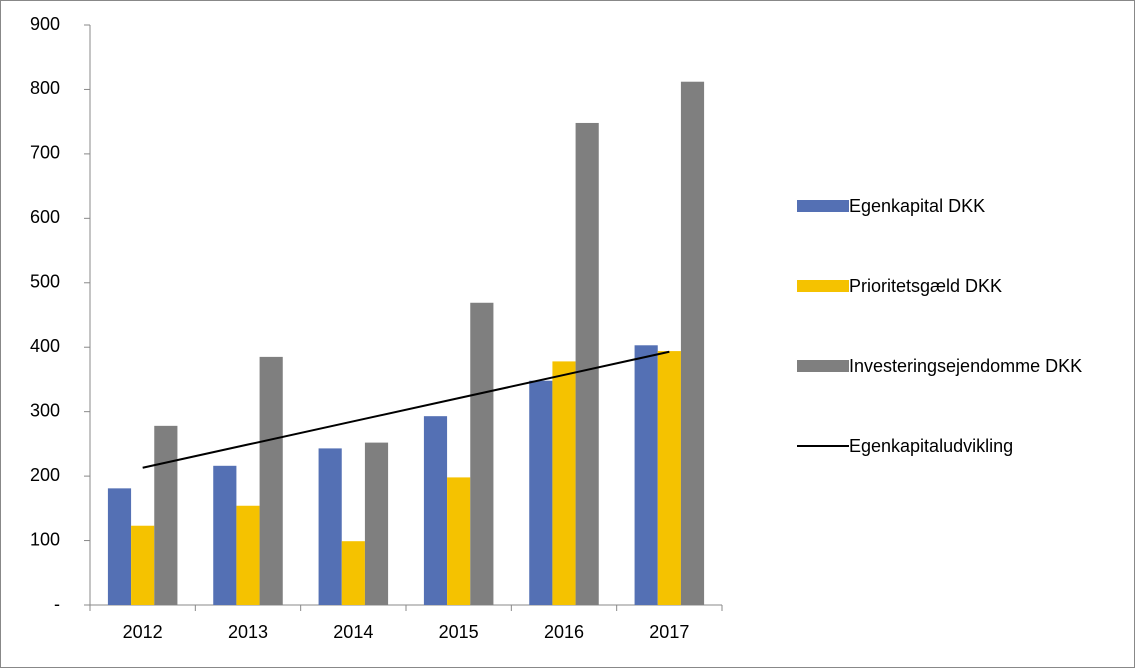  Describe the element at coordinates (669, 632) in the screenshot. I see `x-tick-label: 2017` at that location.